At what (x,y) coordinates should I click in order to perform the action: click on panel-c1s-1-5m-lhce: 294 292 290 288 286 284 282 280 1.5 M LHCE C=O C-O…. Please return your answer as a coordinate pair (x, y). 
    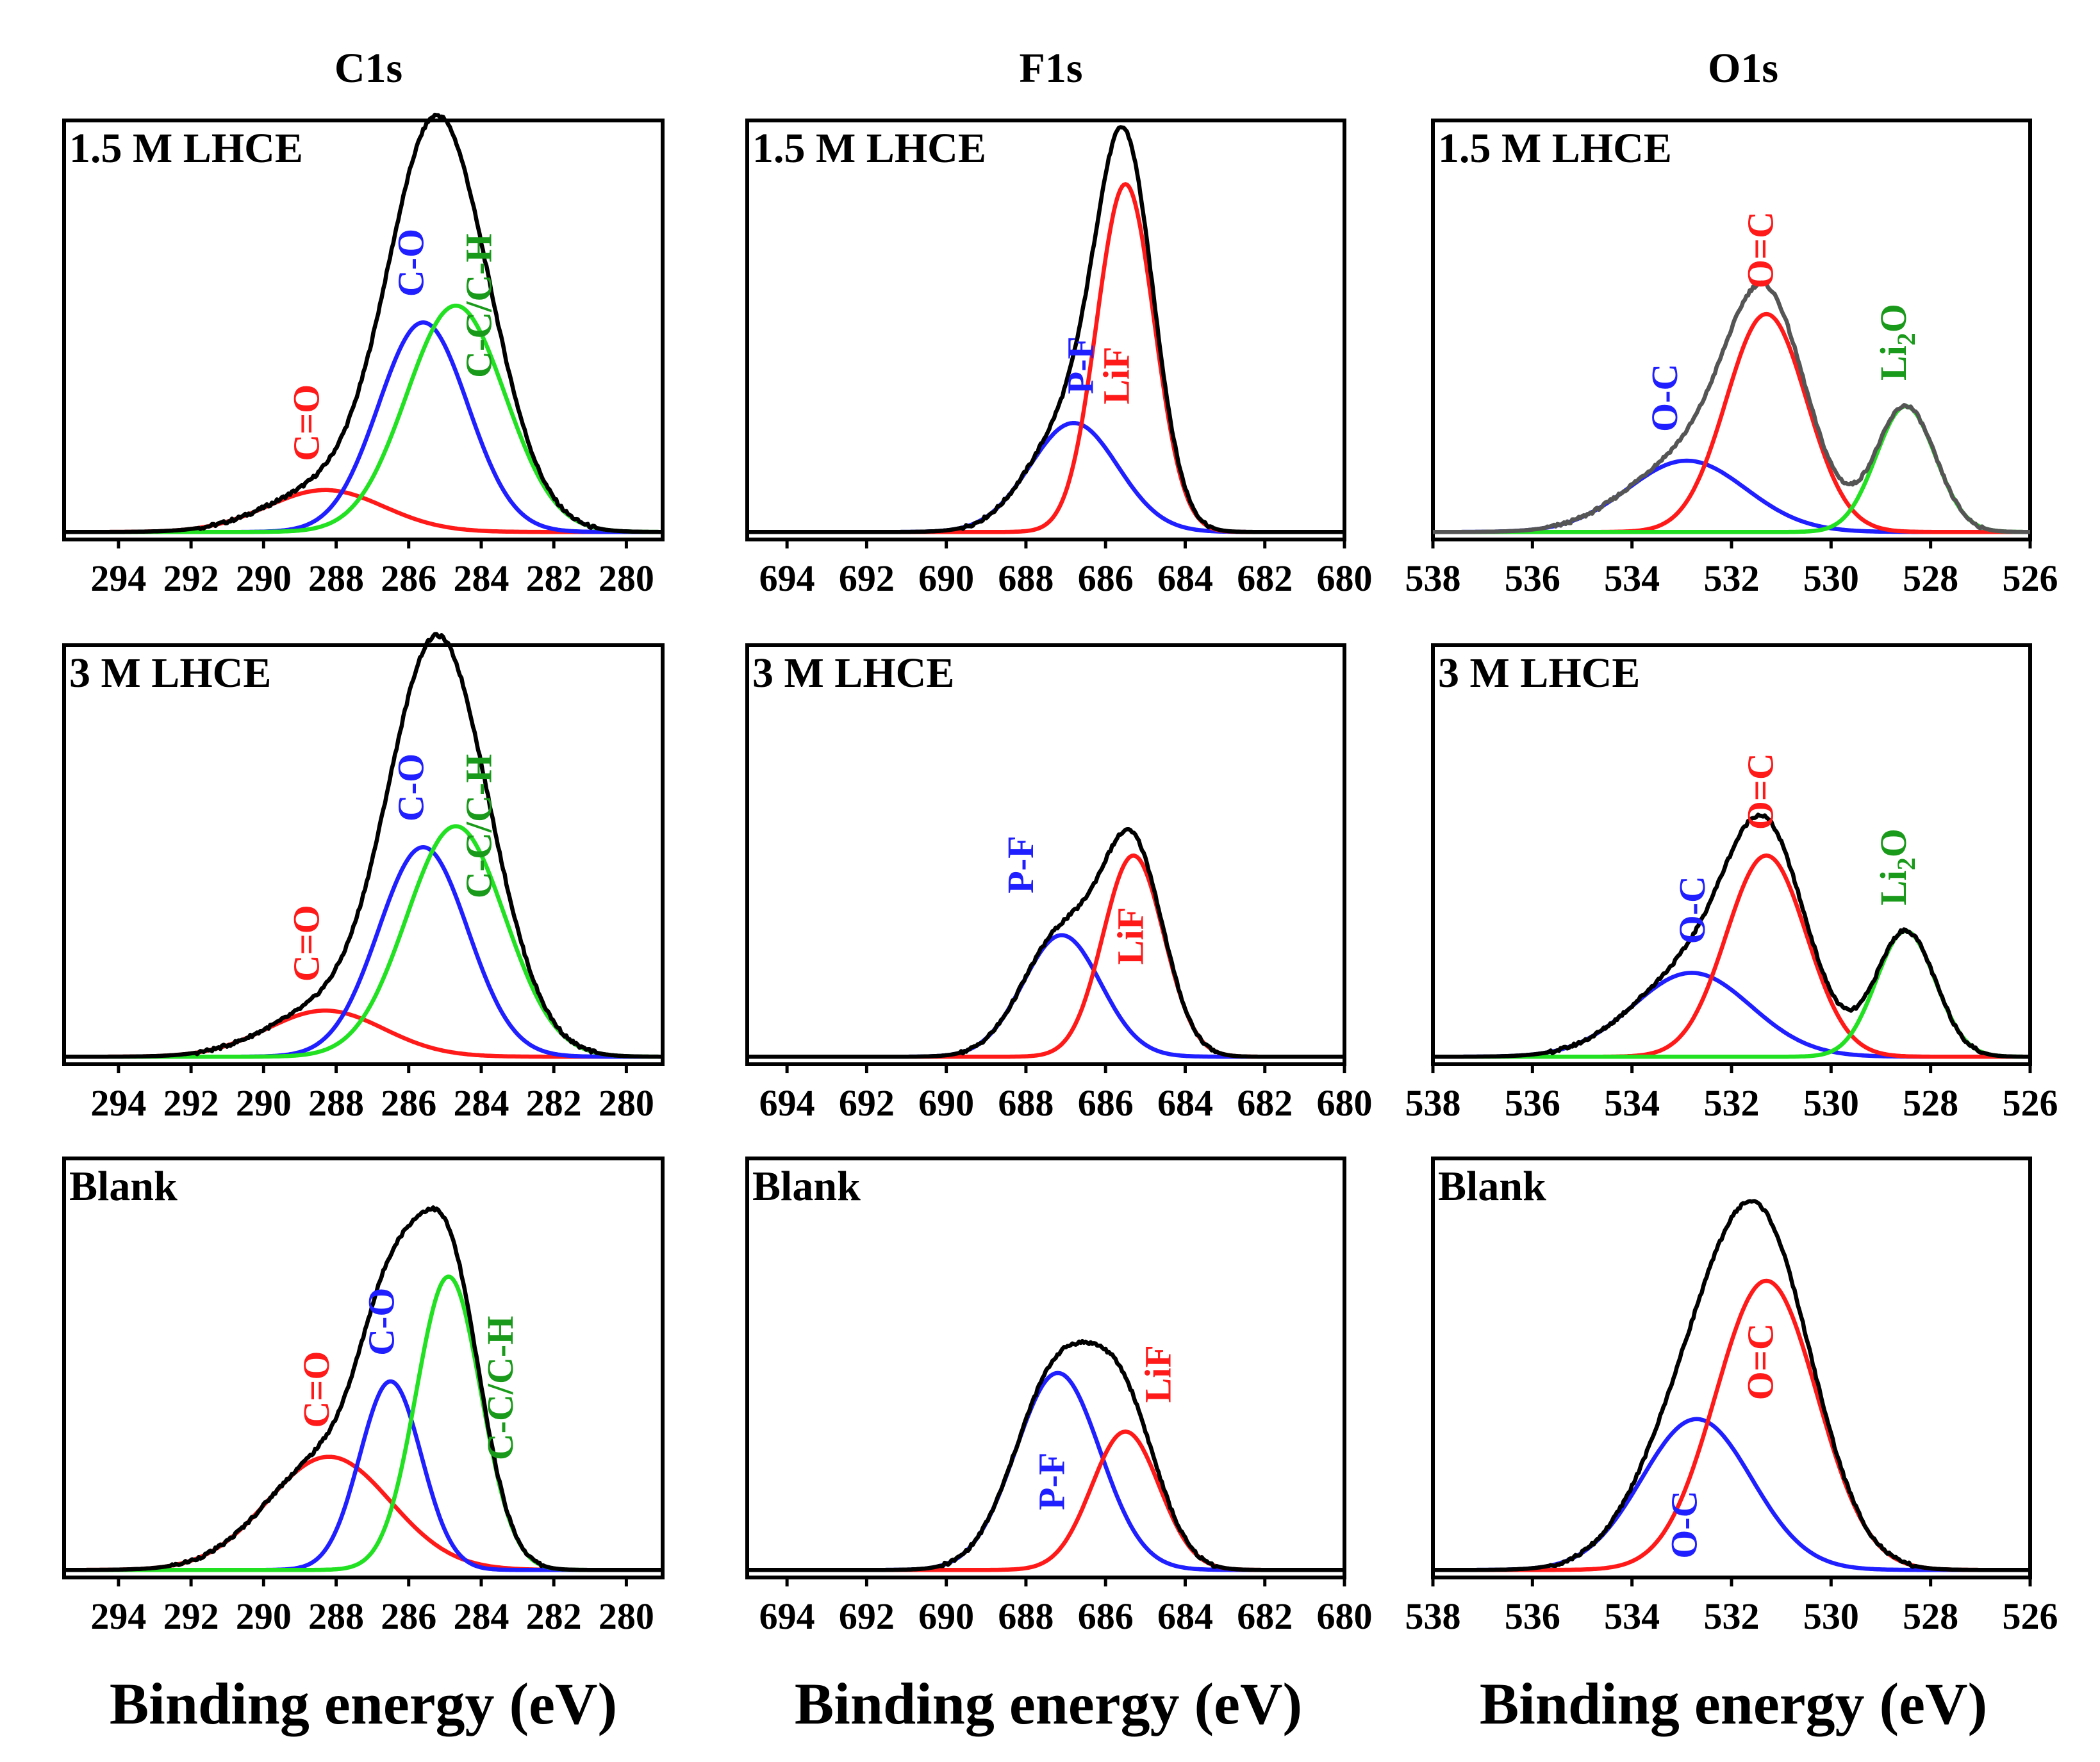
    Looking at the image, I should click on (364, 355).